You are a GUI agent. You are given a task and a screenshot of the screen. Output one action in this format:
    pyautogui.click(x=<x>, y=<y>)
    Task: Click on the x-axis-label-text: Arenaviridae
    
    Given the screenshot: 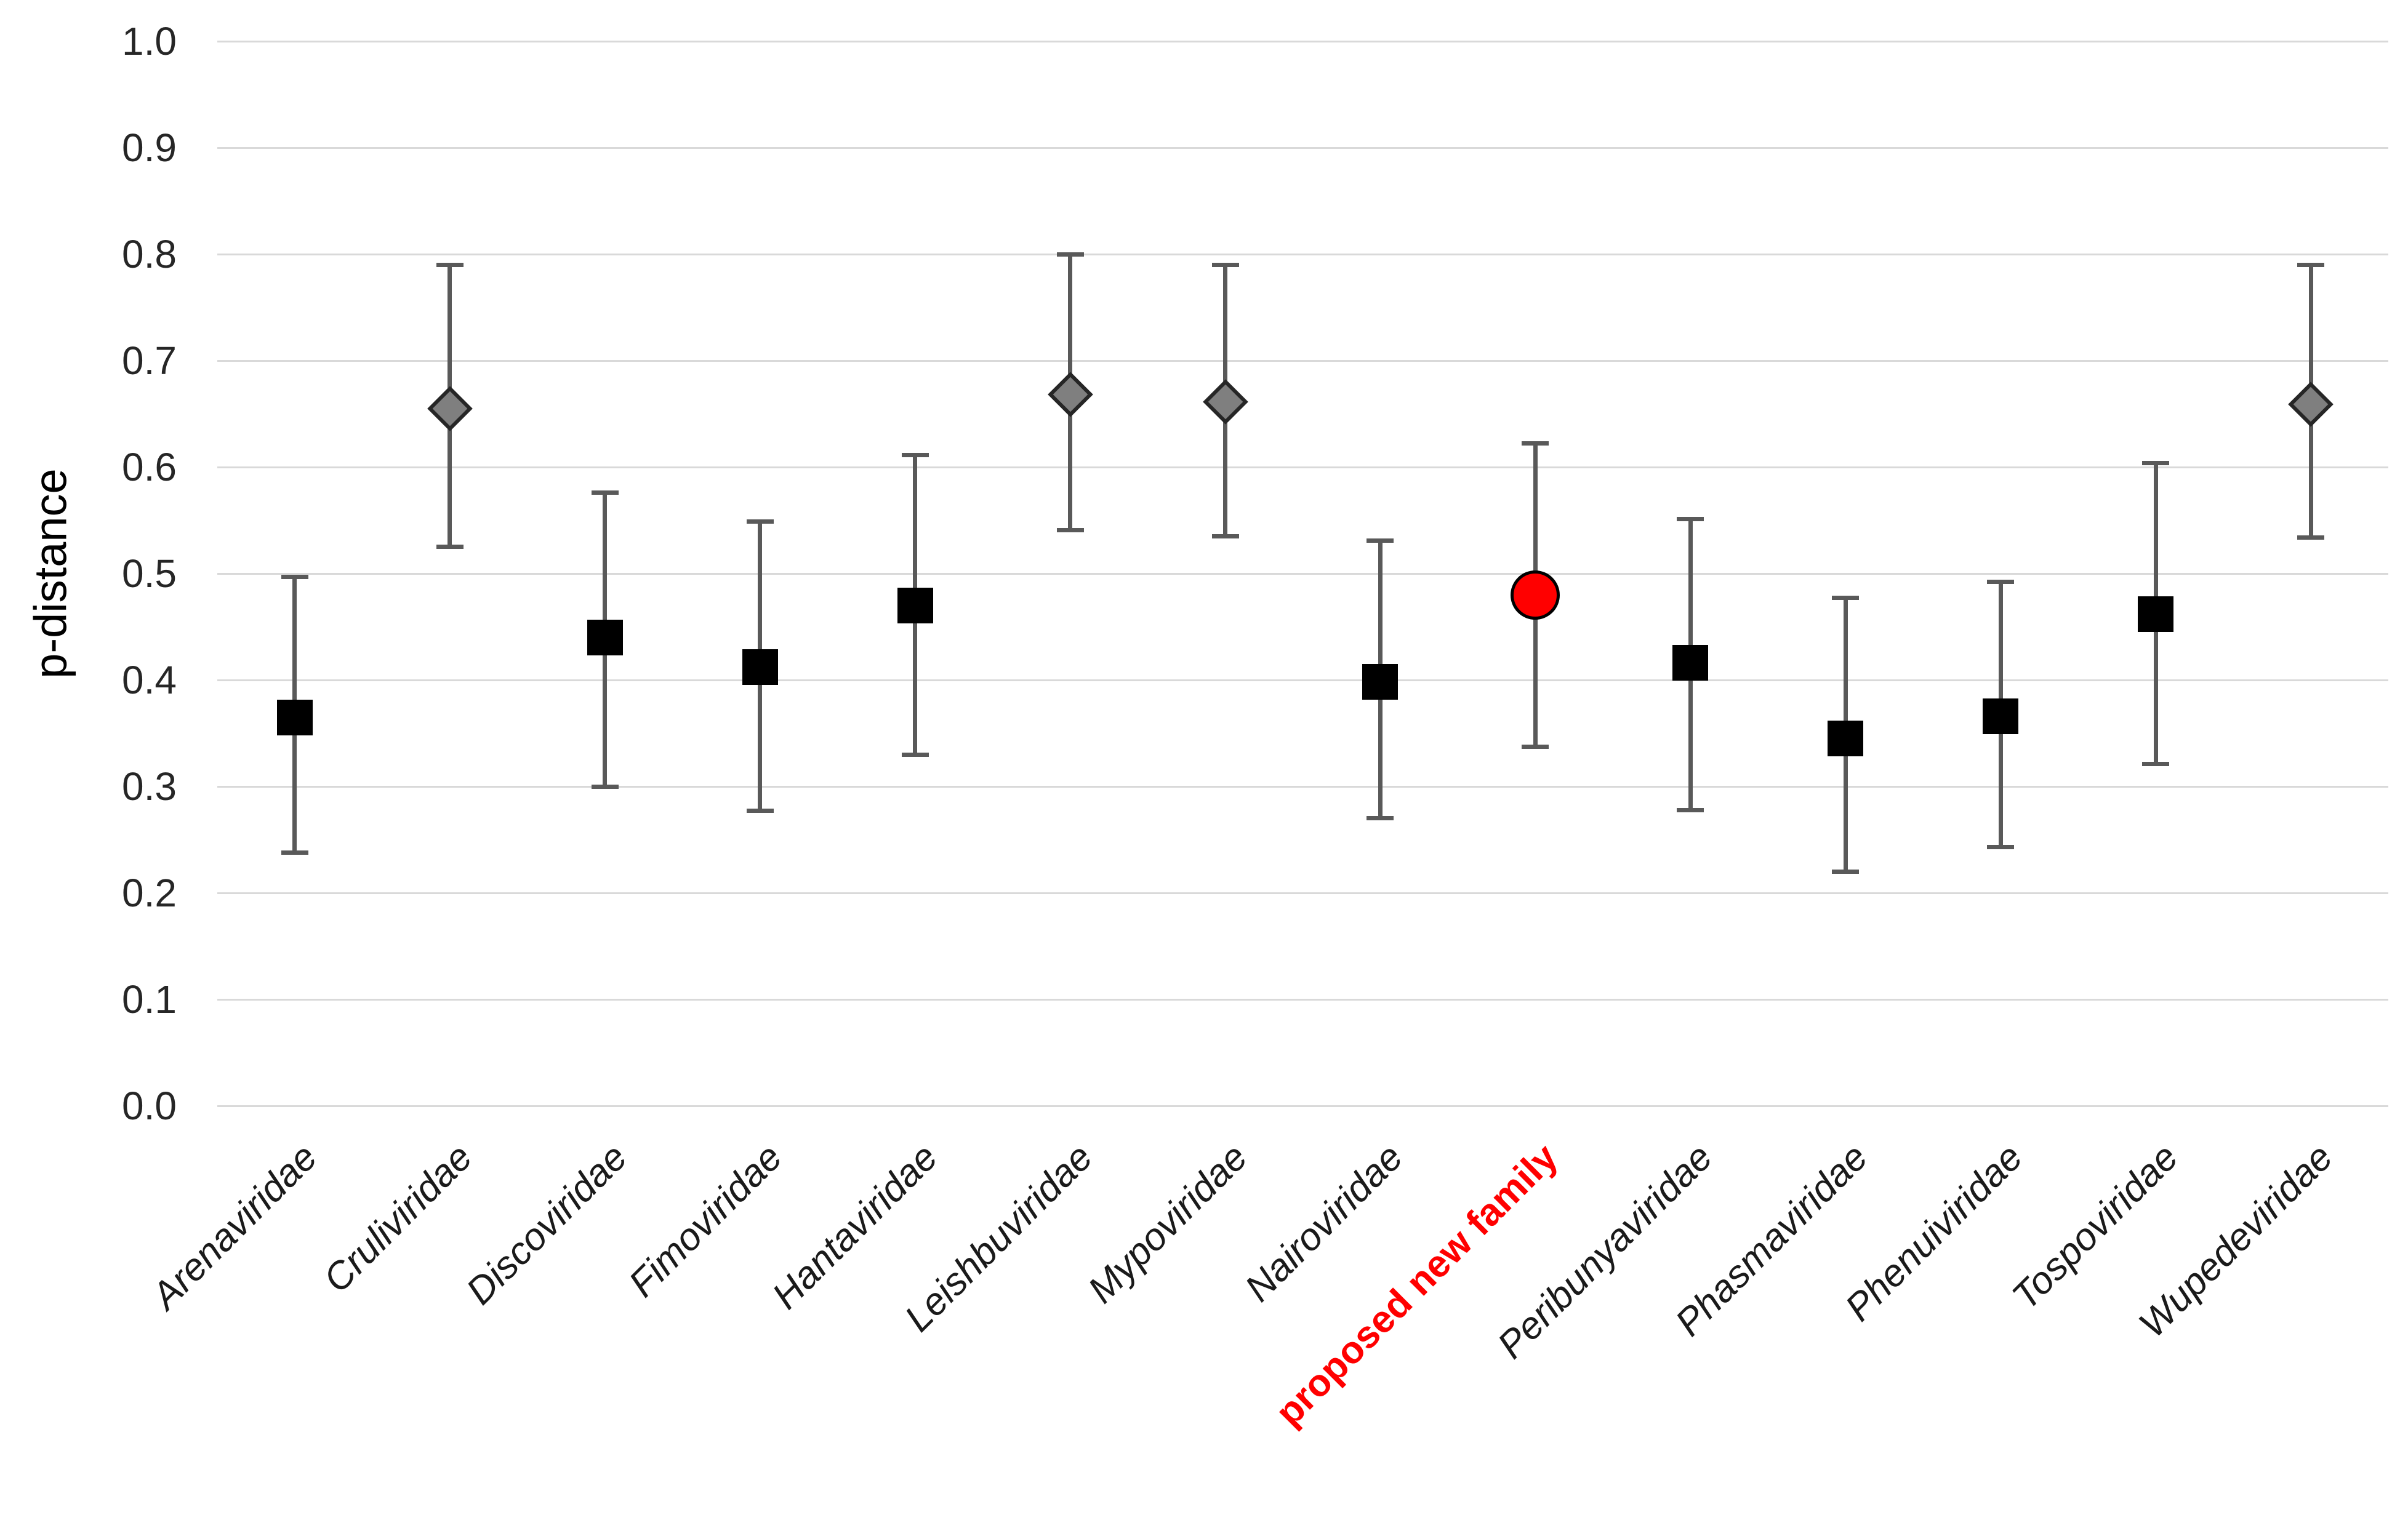 What is the action you would take?
    pyautogui.click(x=234, y=1226)
    